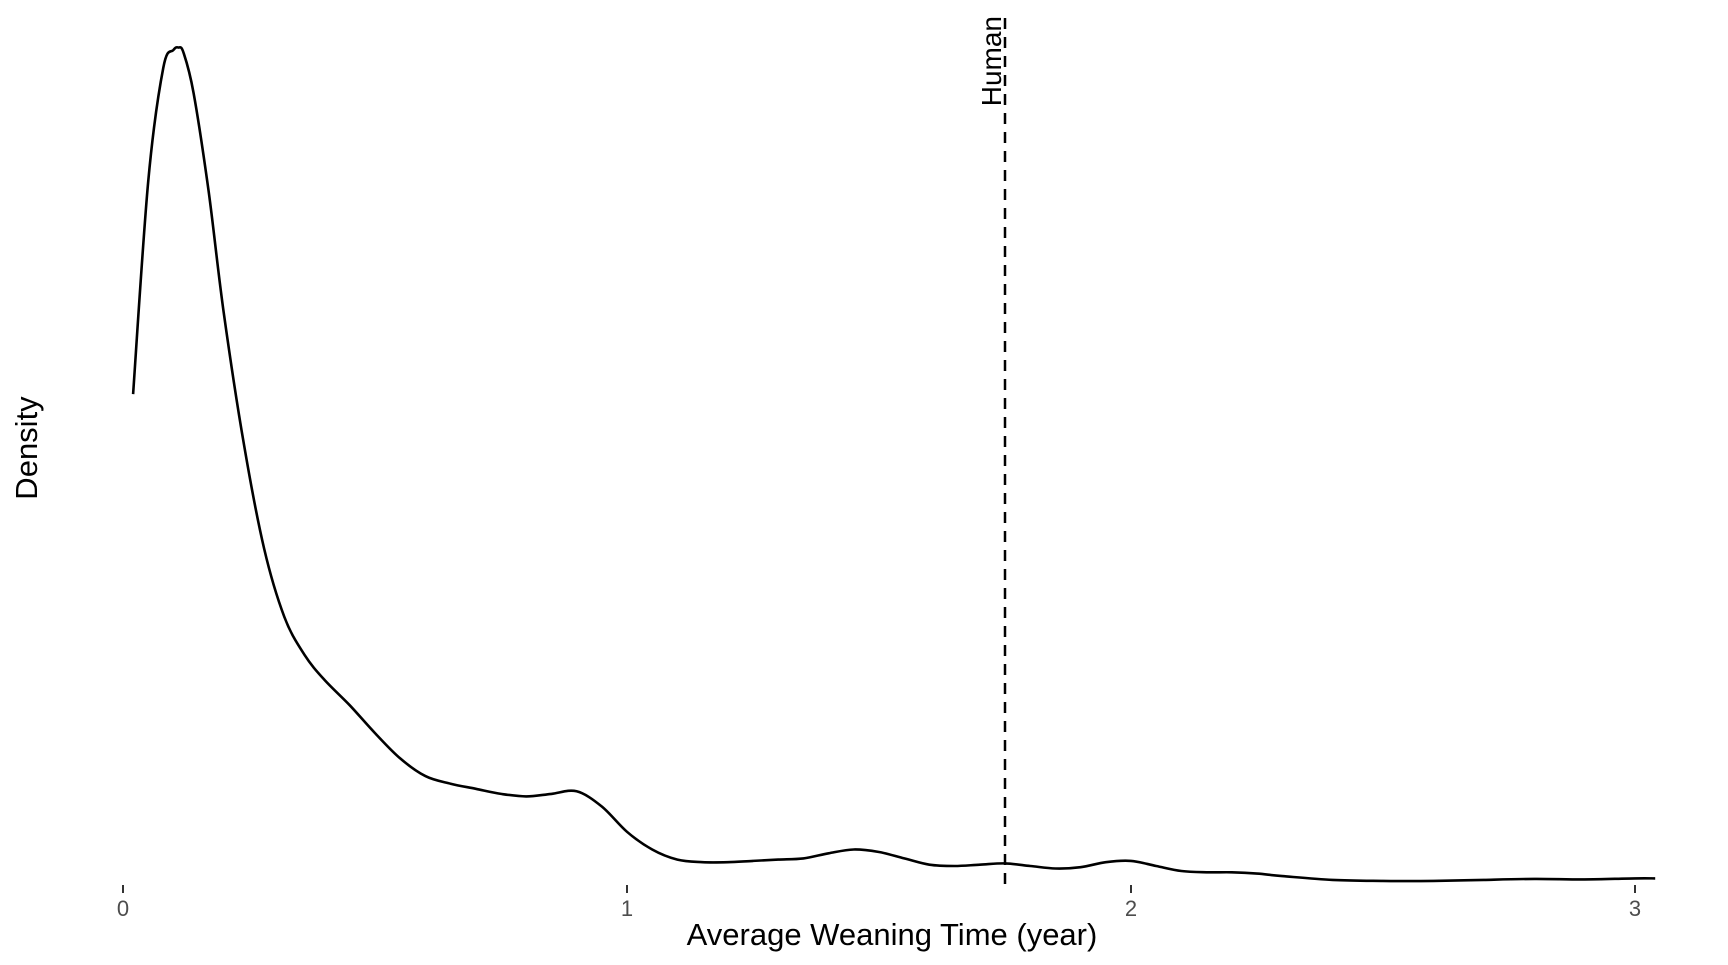 This screenshot has height=965, width=1728. I want to click on x-tick-label-1: 1, so click(627, 908).